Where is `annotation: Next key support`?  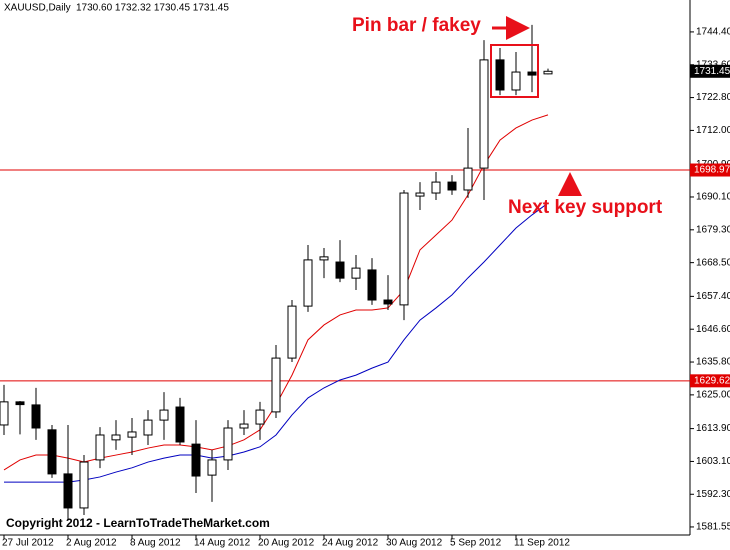
annotation: Next key support is located at coordinates (585, 207).